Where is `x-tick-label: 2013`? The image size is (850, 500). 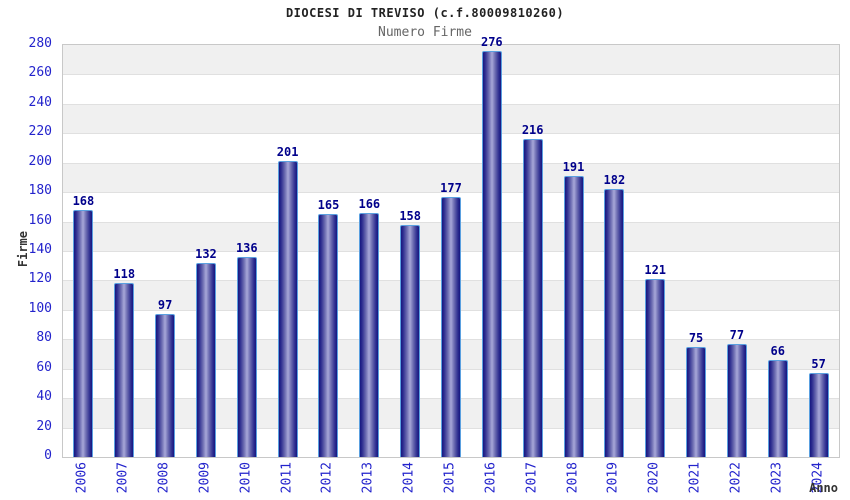
x-tick-label: 2013 is located at coordinates (368, 478).